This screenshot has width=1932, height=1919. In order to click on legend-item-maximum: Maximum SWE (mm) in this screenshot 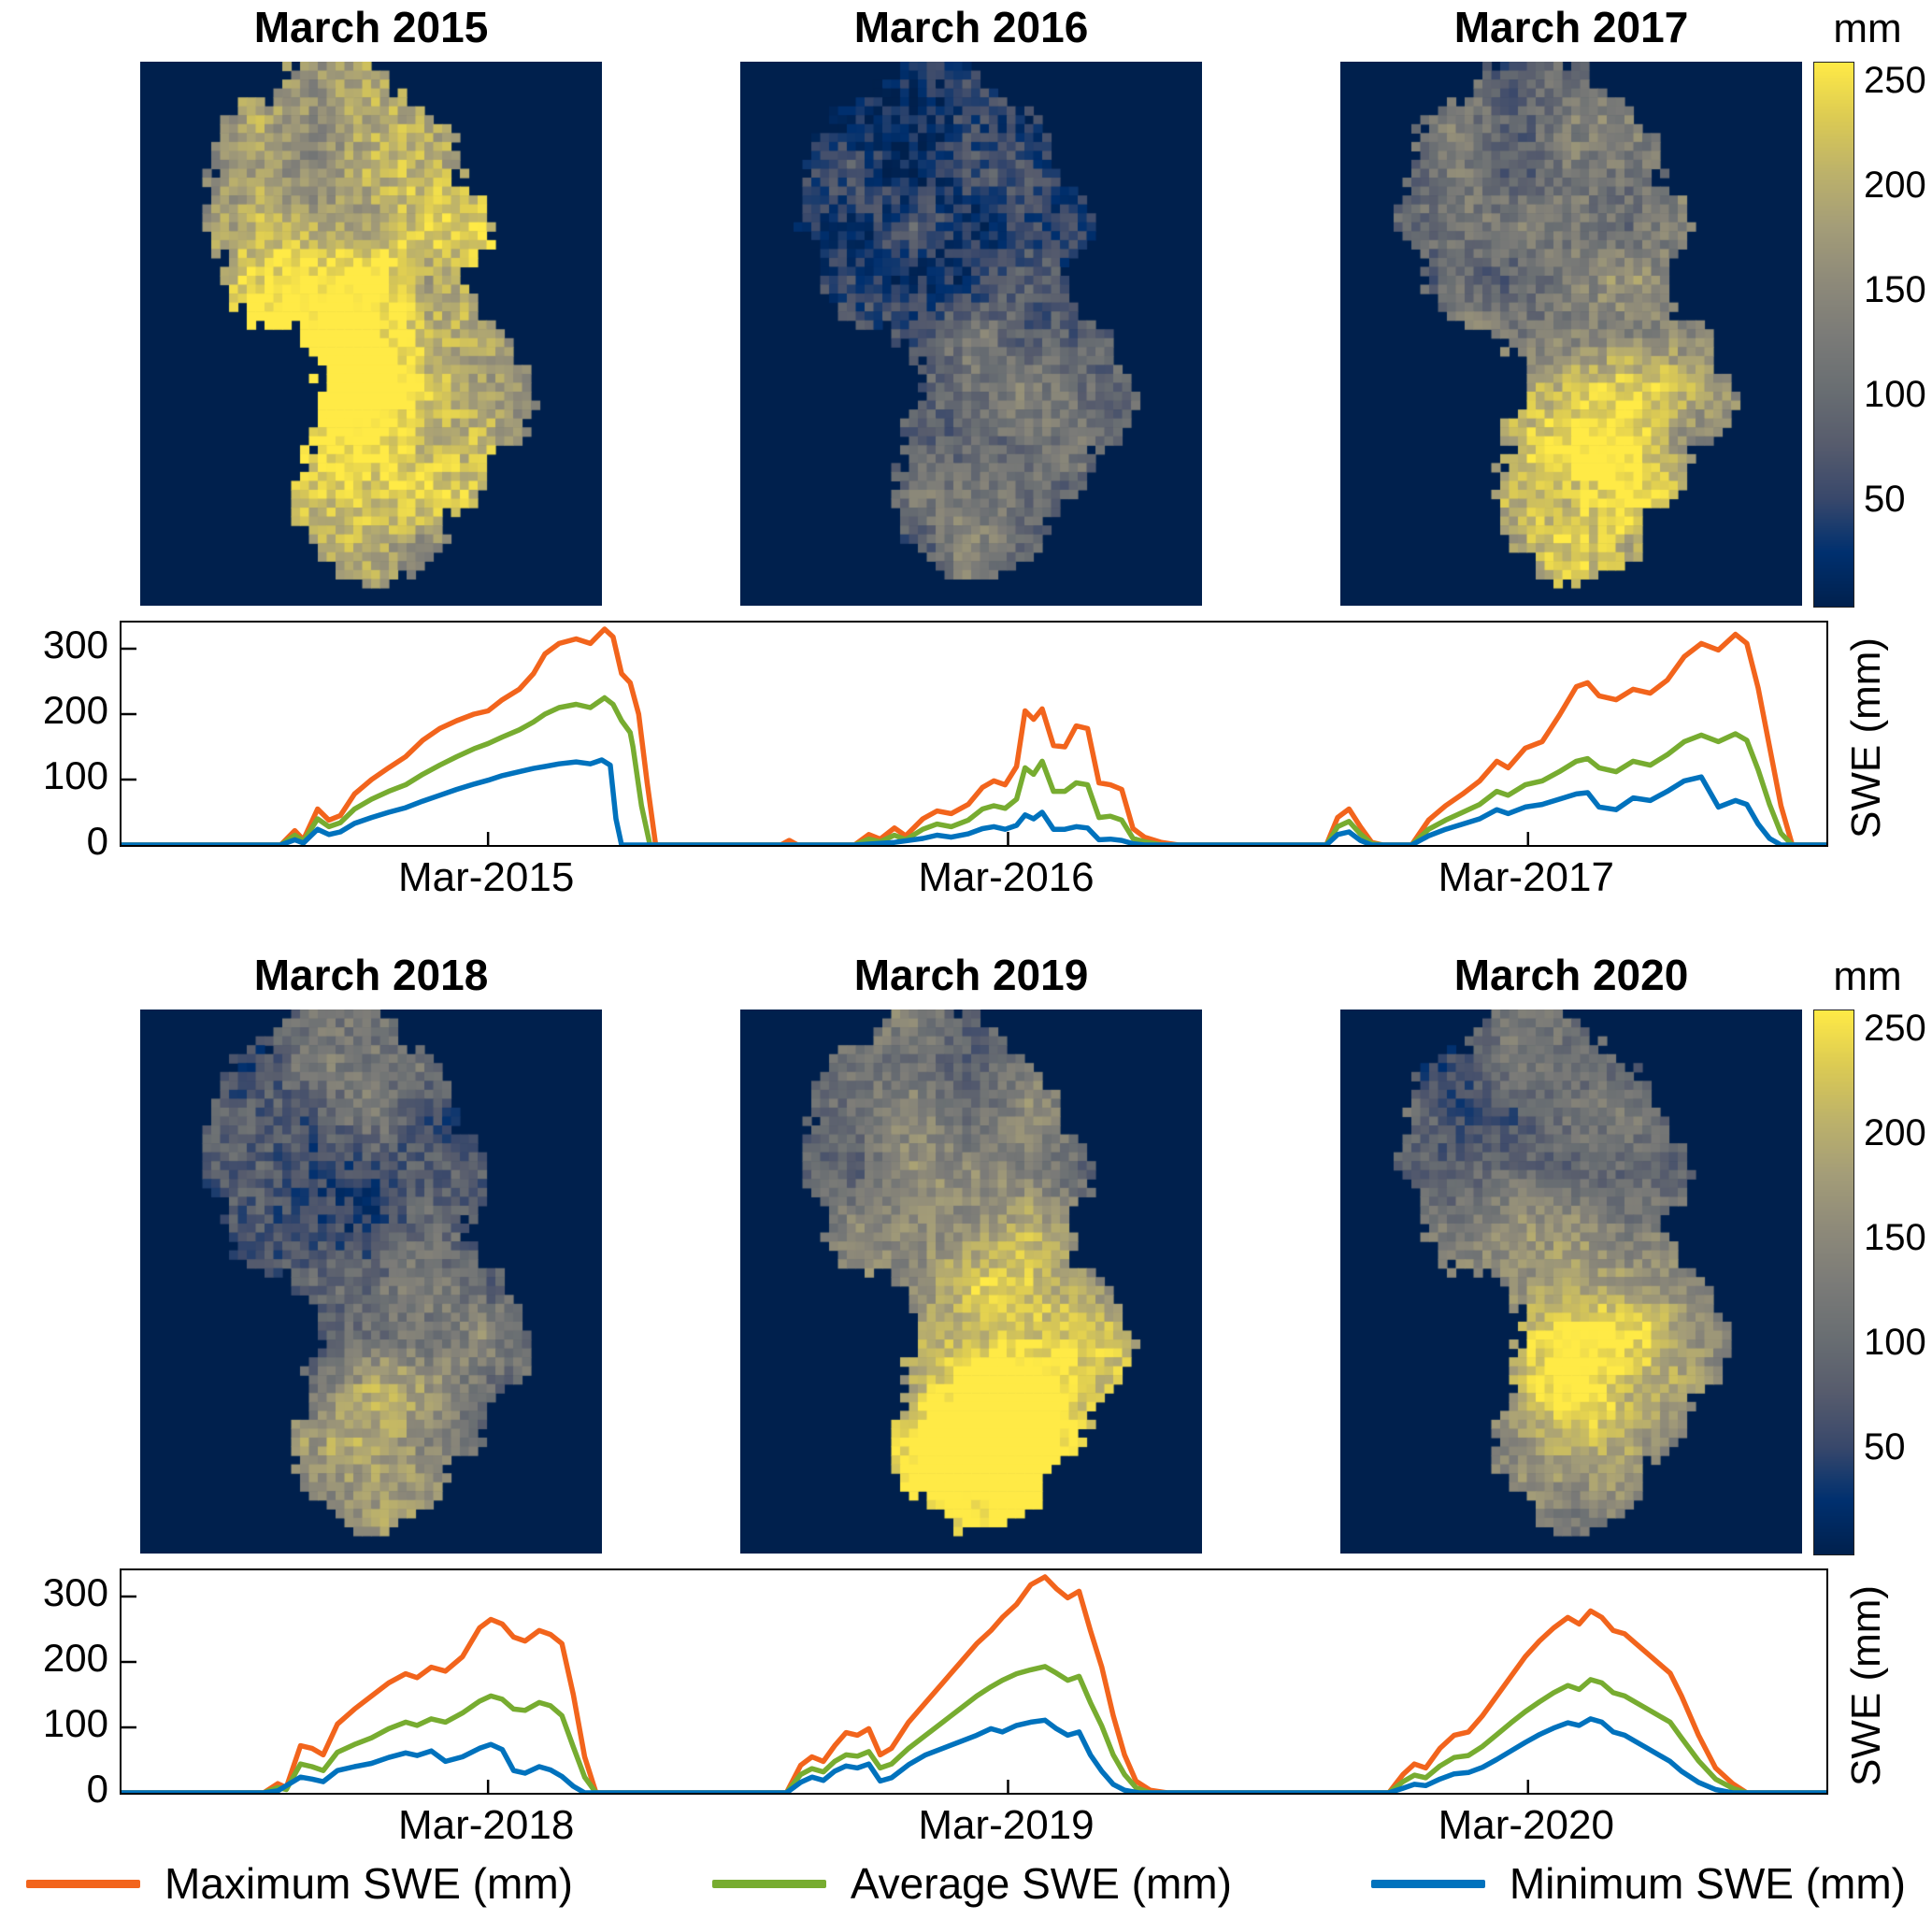, I will do `click(299, 1883)`.